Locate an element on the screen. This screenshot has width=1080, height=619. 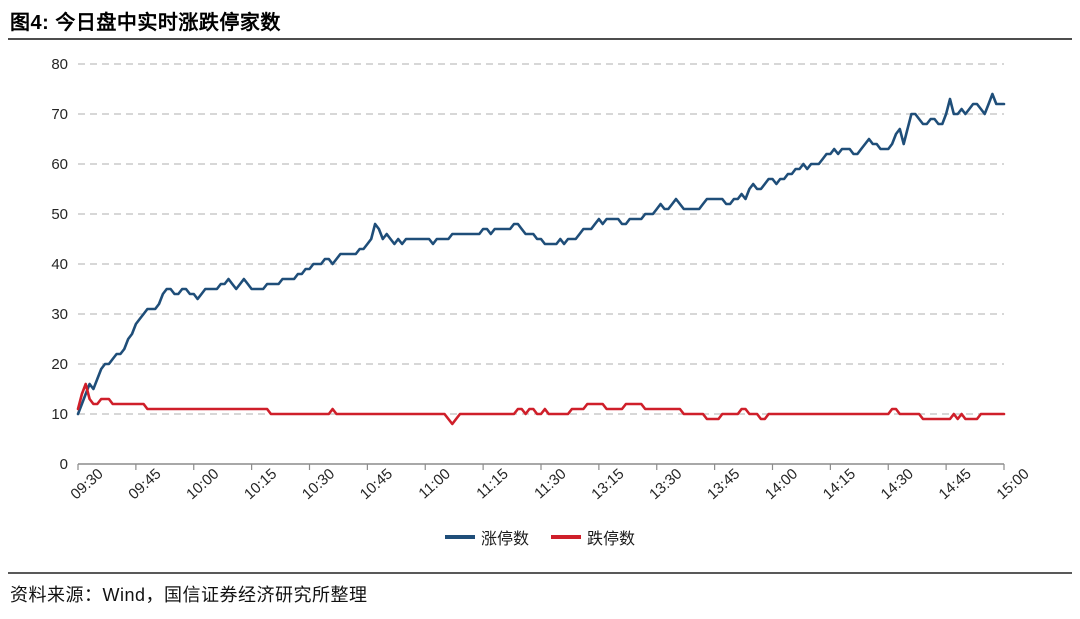
x-tick-label: 09:30 is located at coordinates (86, 484).